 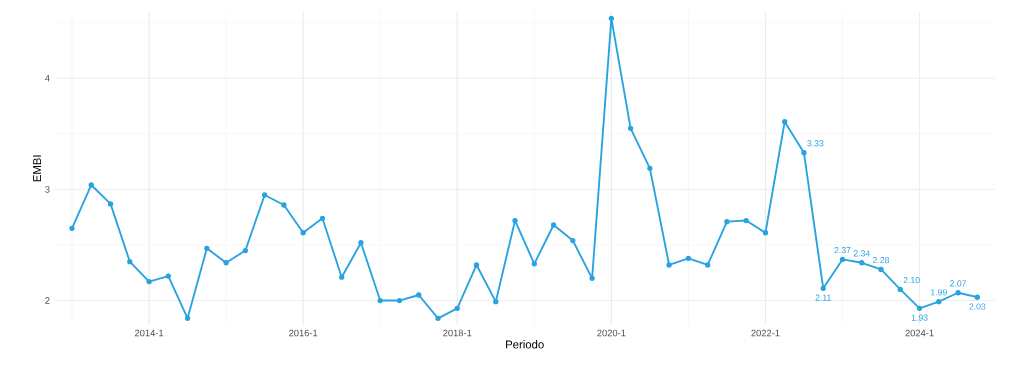 I want to click on data-label: 1.99, so click(x=939, y=292).